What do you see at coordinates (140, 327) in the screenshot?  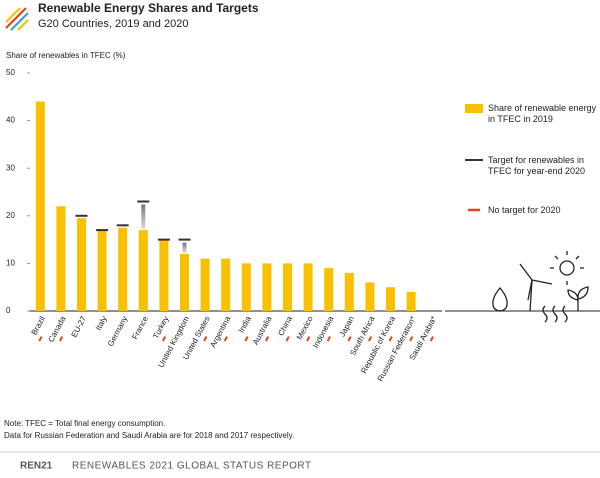 I see `x-tick-label: France` at bounding box center [140, 327].